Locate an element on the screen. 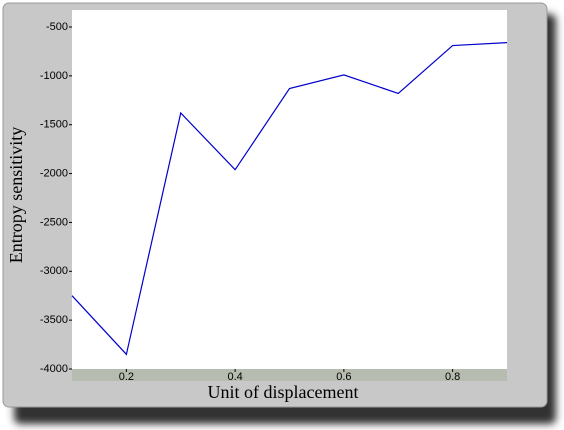  y-tick-label: -1500 is located at coordinates (54, 125).